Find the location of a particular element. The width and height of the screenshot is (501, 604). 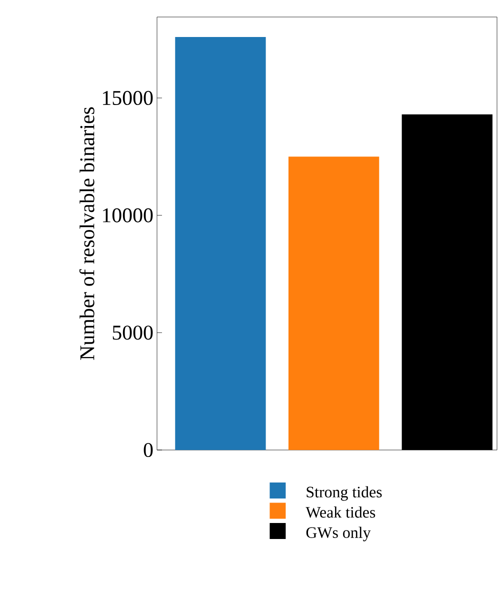

y-tick-label: 15000 is located at coordinates (128, 98).